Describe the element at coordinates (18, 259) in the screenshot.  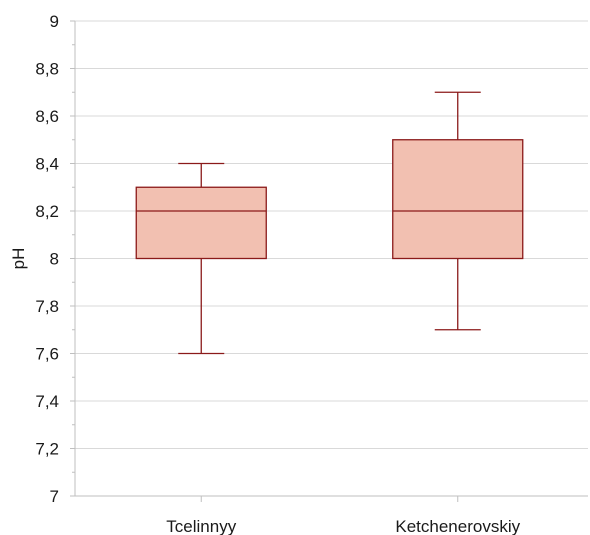
I see `y-axis-title: pH` at that location.